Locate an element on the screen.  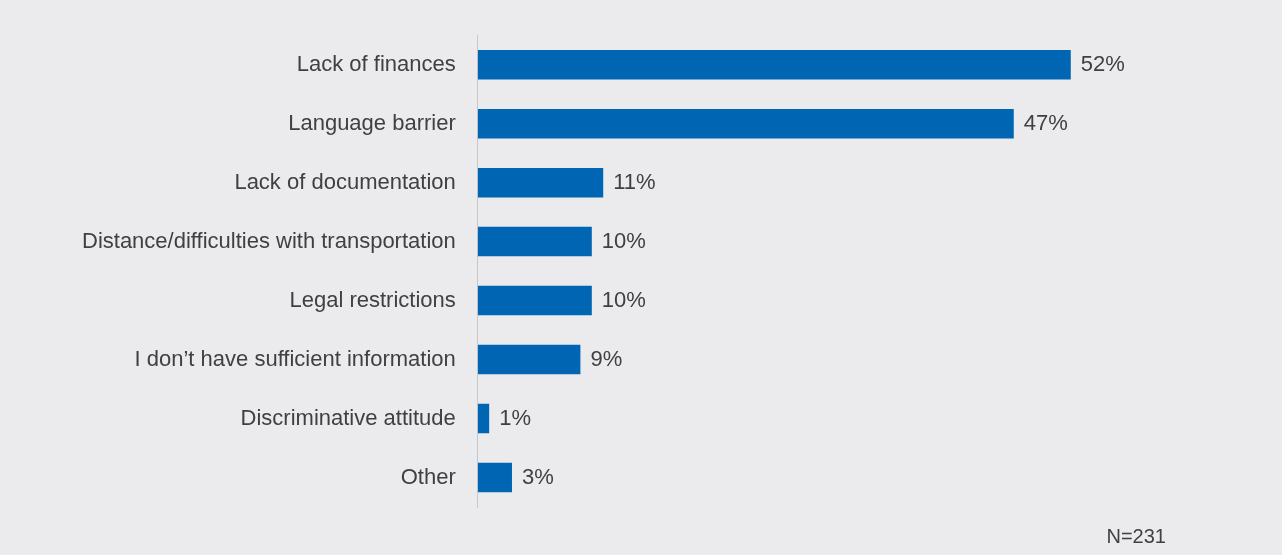
y-tick-label: Legal restrictions is located at coordinates (372, 299).